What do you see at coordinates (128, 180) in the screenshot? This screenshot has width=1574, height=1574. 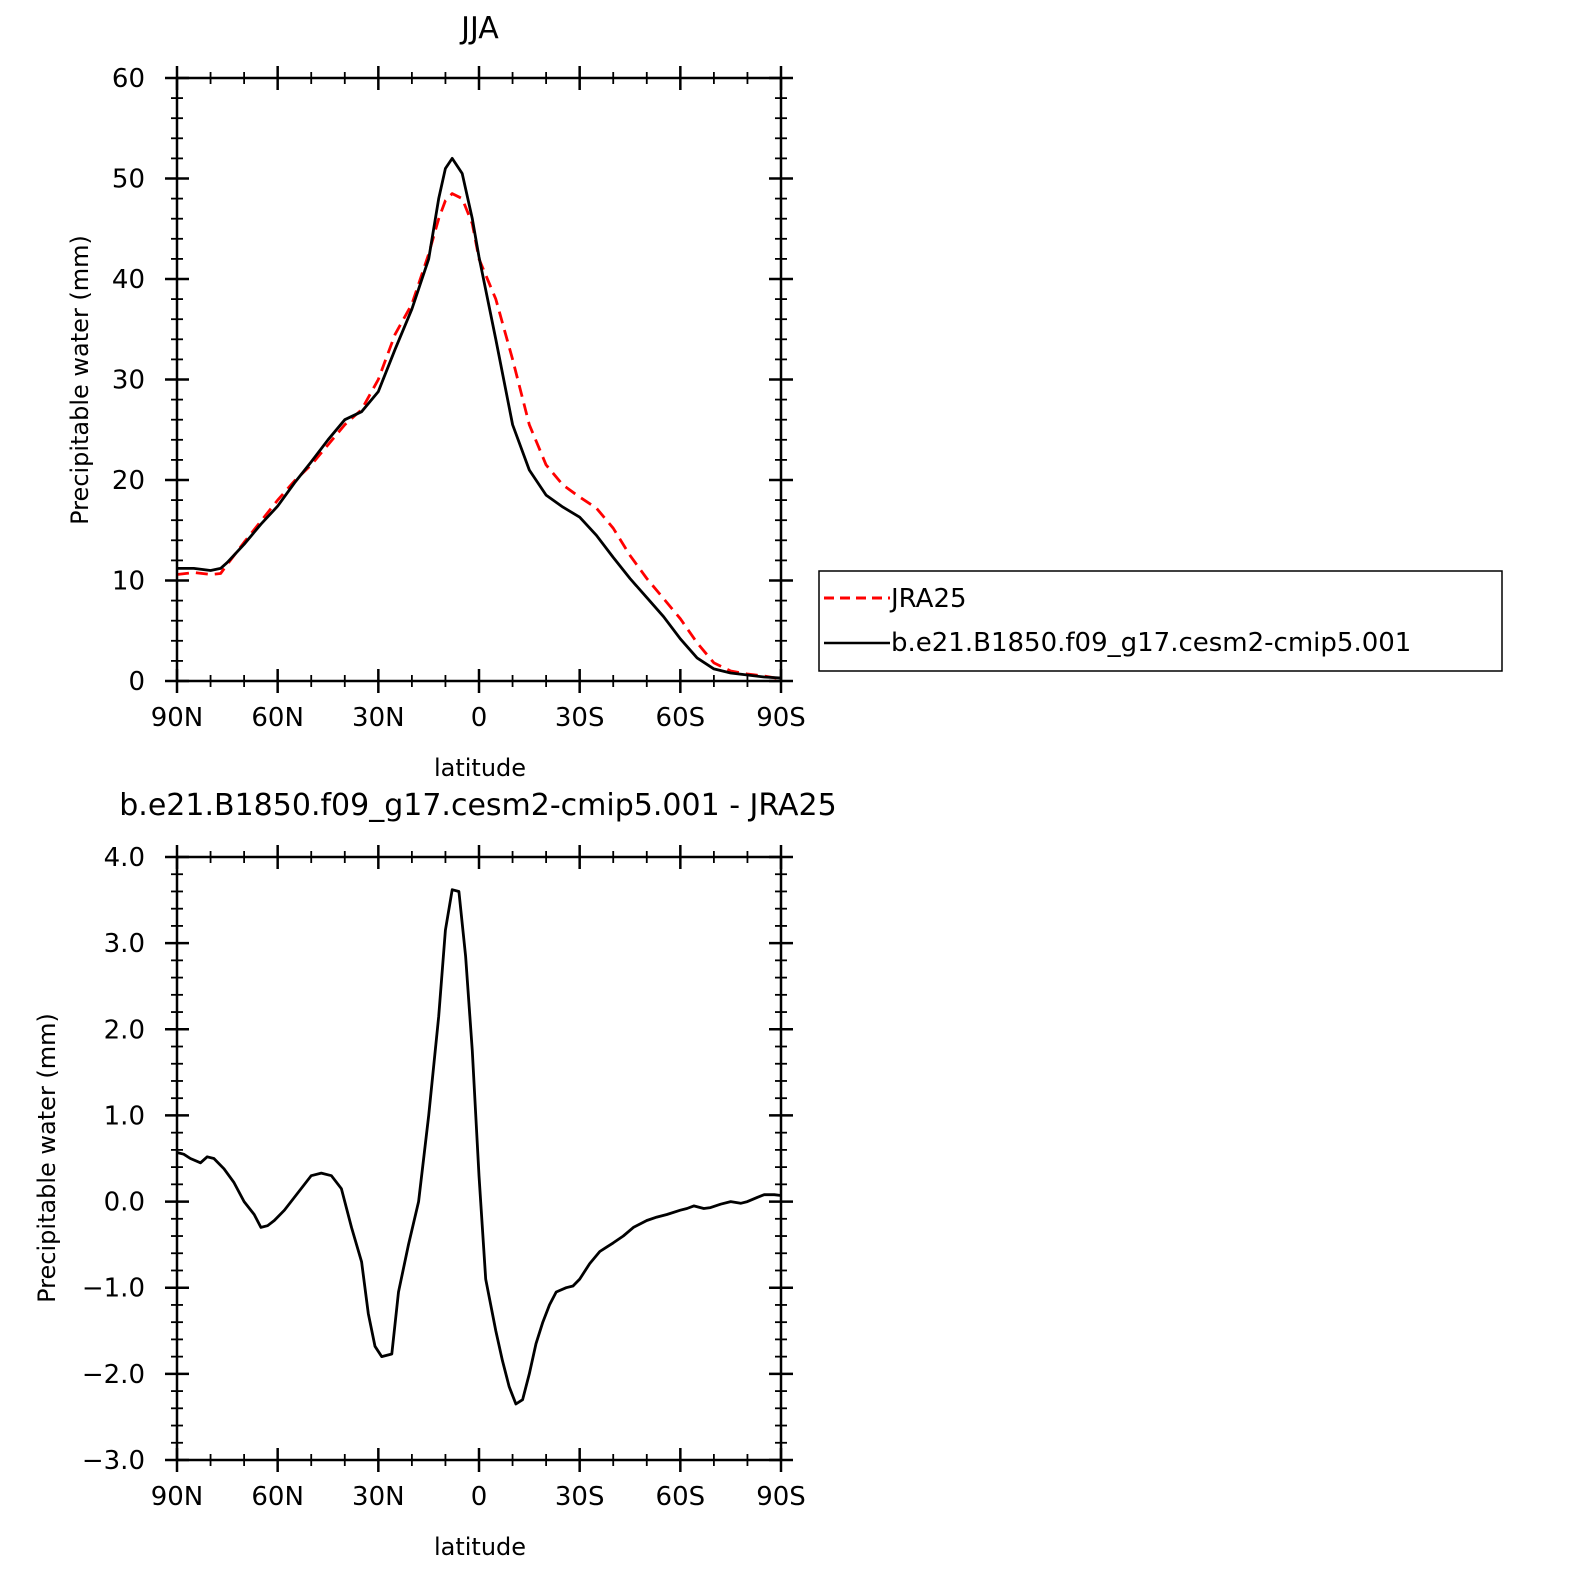 I see `y-tick-label: 50` at bounding box center [128, 180].